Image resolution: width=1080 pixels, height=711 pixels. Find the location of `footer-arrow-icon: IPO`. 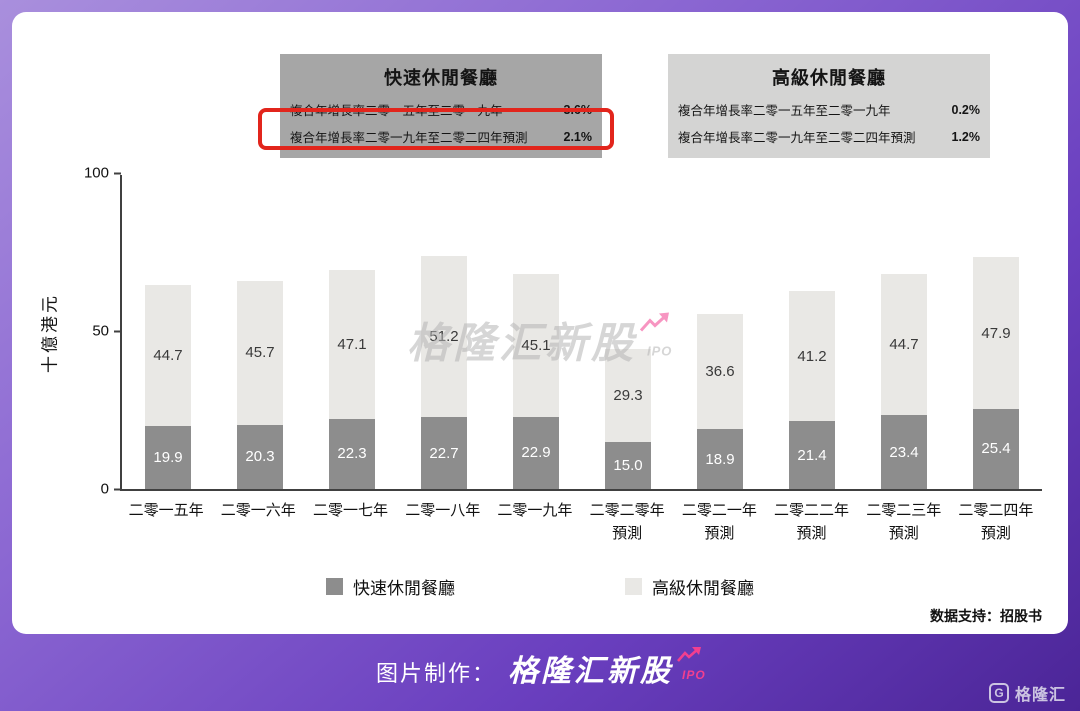

footer-arrow-icon: IPO is located at coordinates (690, 664).